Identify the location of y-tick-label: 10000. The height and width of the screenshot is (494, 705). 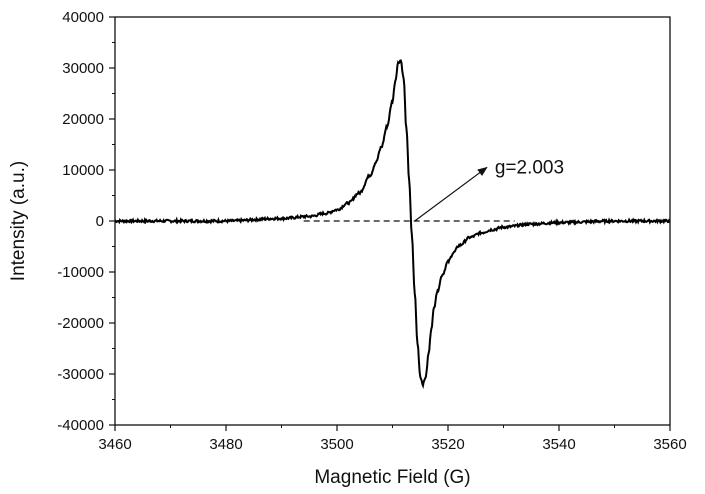
(83, 170).